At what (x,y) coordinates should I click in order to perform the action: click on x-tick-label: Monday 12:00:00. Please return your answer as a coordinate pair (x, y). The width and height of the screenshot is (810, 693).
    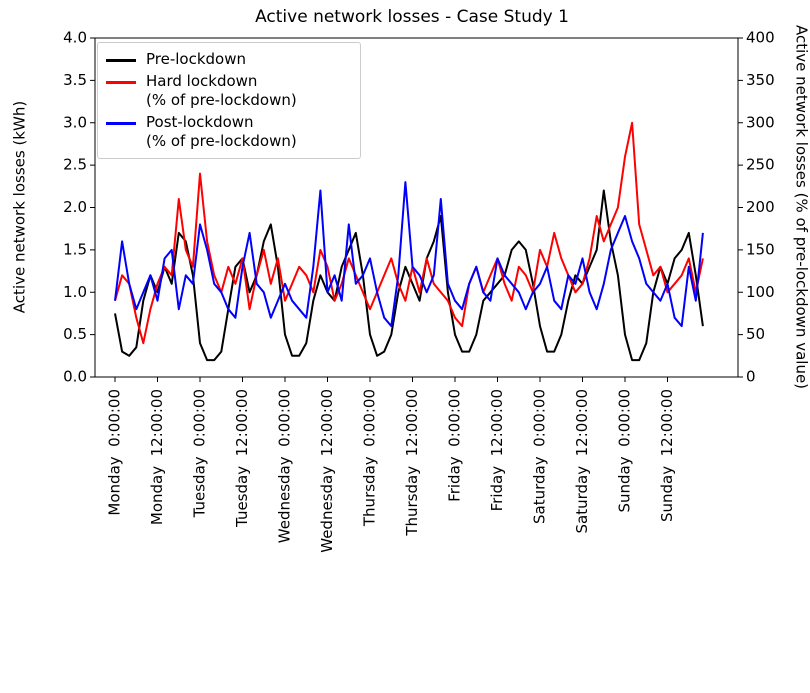
    Looking at the image, I should click on (157, 457).